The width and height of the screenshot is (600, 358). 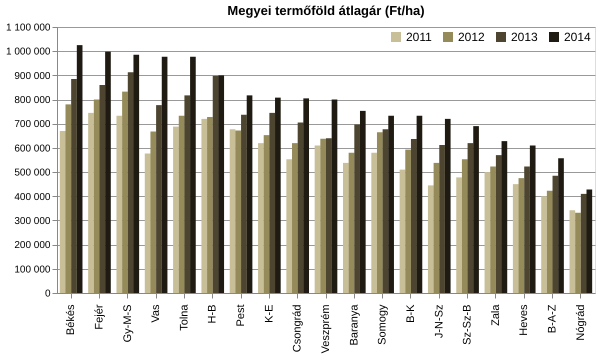 I want to click on x-tick-label: B-K, so click(x=410, y=313).